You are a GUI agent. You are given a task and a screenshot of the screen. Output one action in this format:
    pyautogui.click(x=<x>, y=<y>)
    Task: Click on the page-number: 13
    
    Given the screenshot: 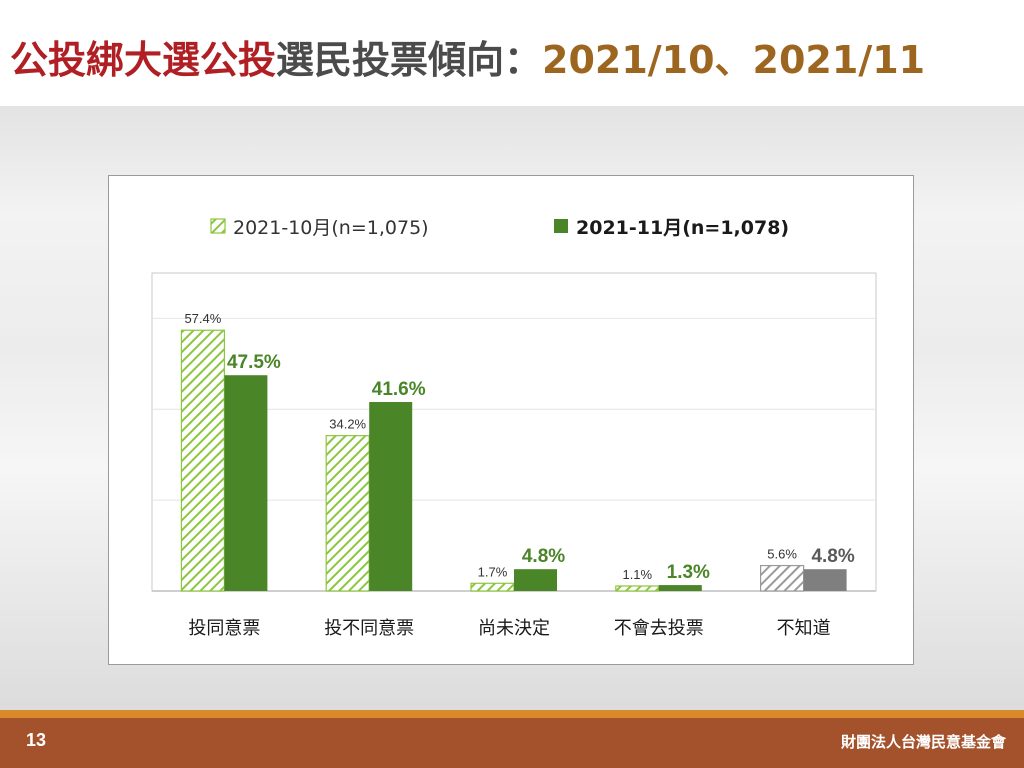 What is the action you would take?
    pyautogui.click(x=36, y=740)
    